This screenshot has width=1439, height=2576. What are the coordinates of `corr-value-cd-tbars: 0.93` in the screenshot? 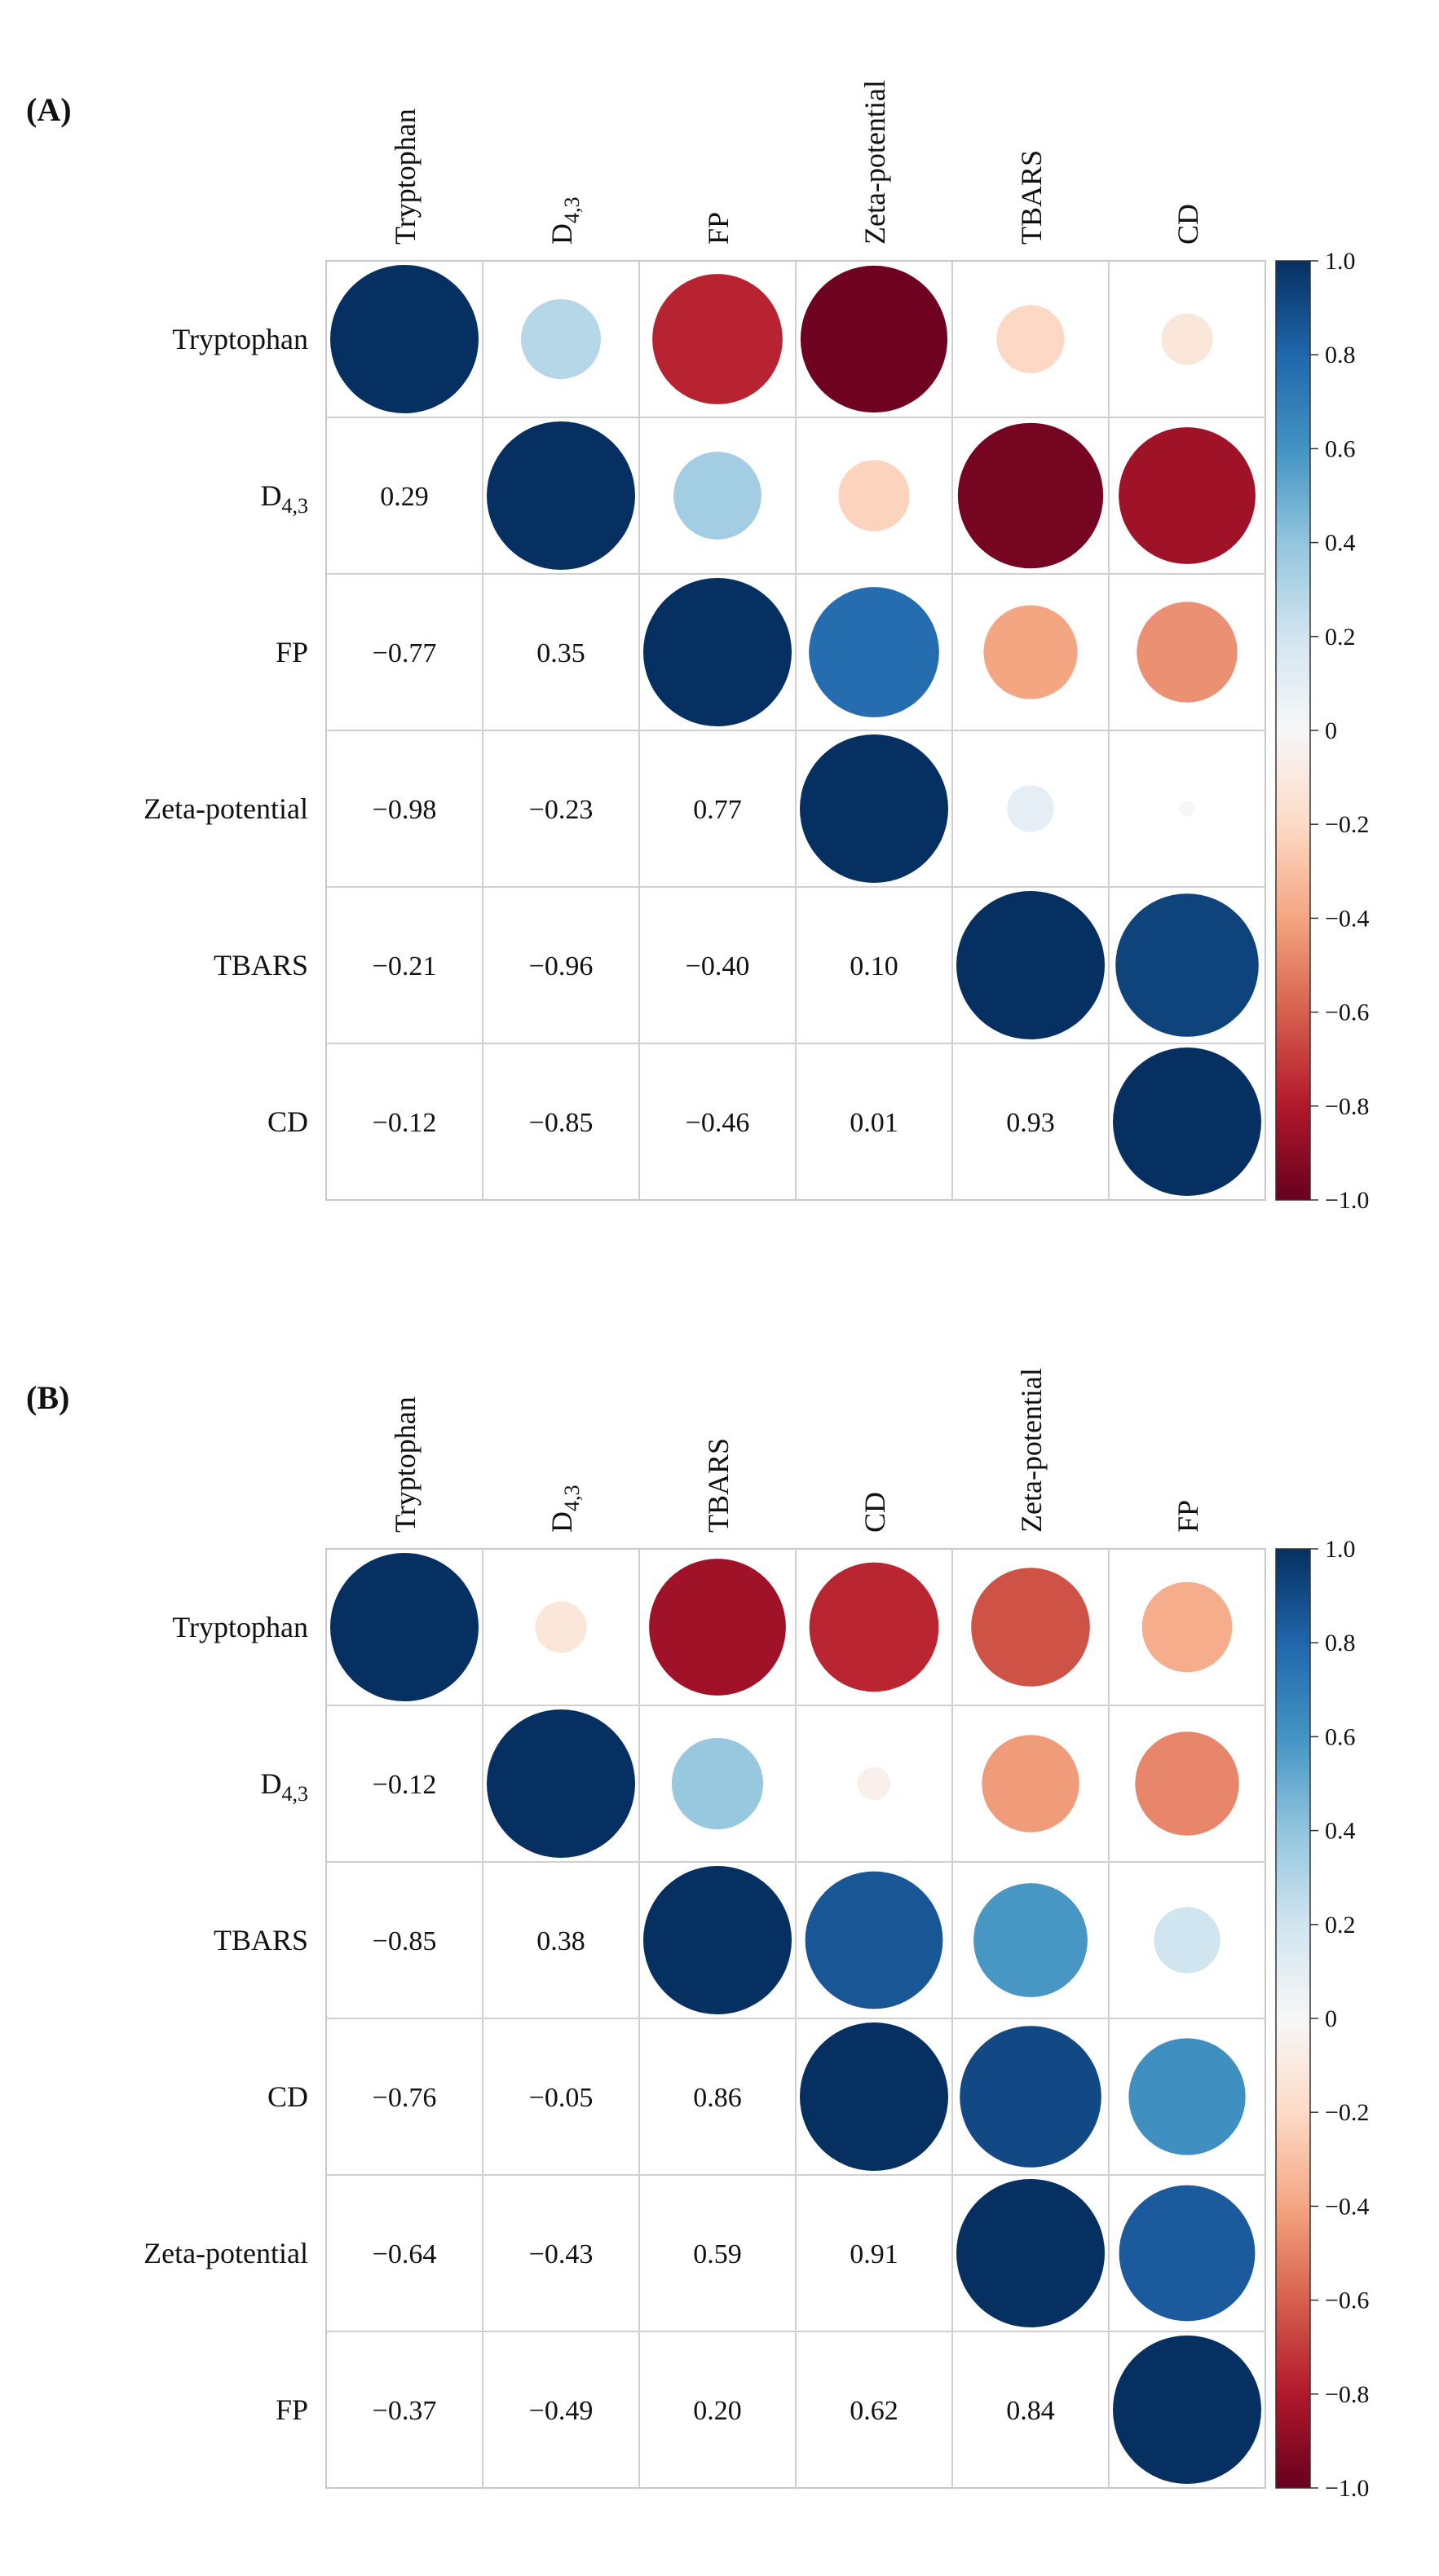 It's located at (1030, 1123).